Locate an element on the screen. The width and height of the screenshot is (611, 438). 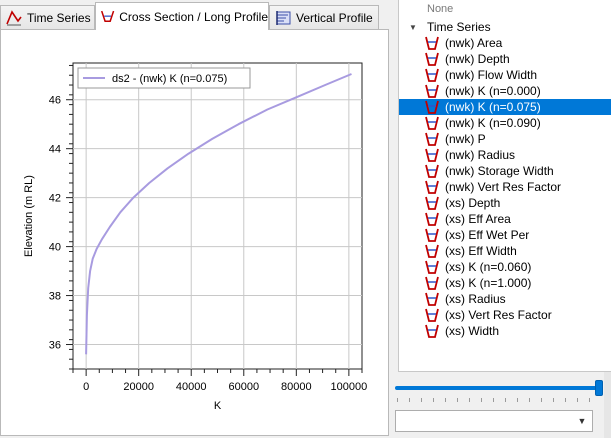
tree-item: (nwk) K (n=0.075) is located at coordinates (505, 107).